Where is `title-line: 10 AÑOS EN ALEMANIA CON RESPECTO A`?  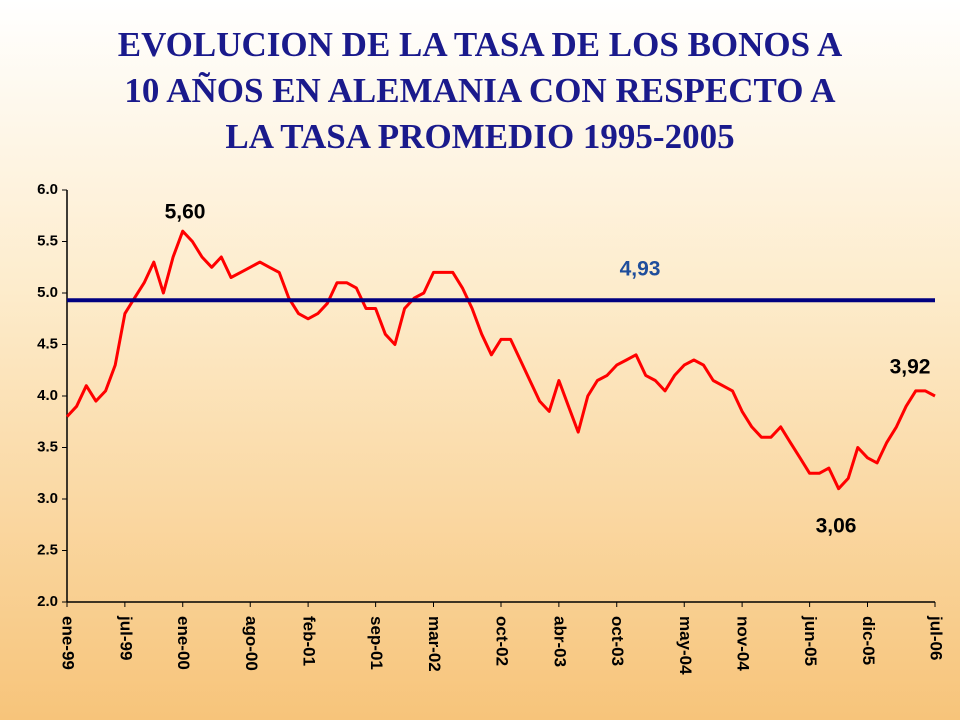
title-line: 10 AÑOS EN ALEMANIA CON RESPECTO A is located at coordinates (480, 90).